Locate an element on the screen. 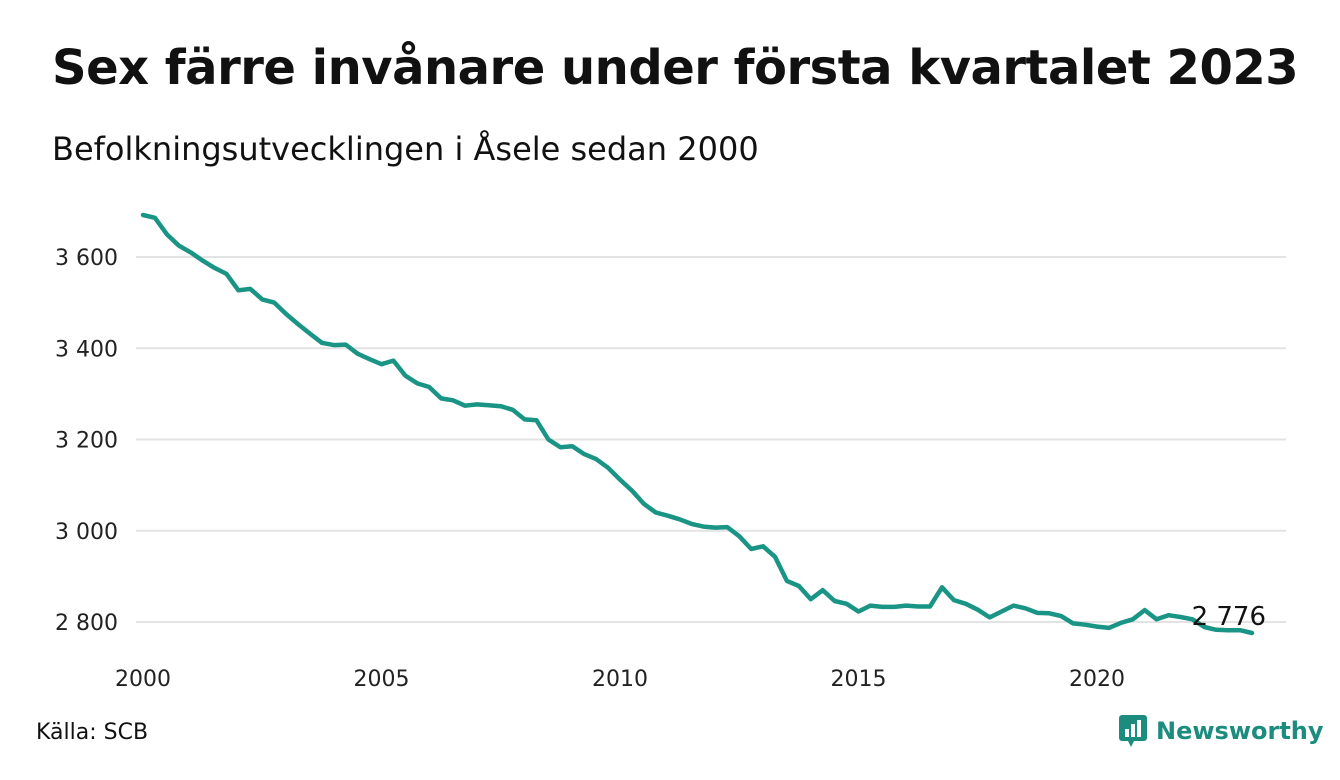 This screenshot has width=1340, height=780. newsworthy-logo: Newsworthy is located at coordinates (1221, 731).